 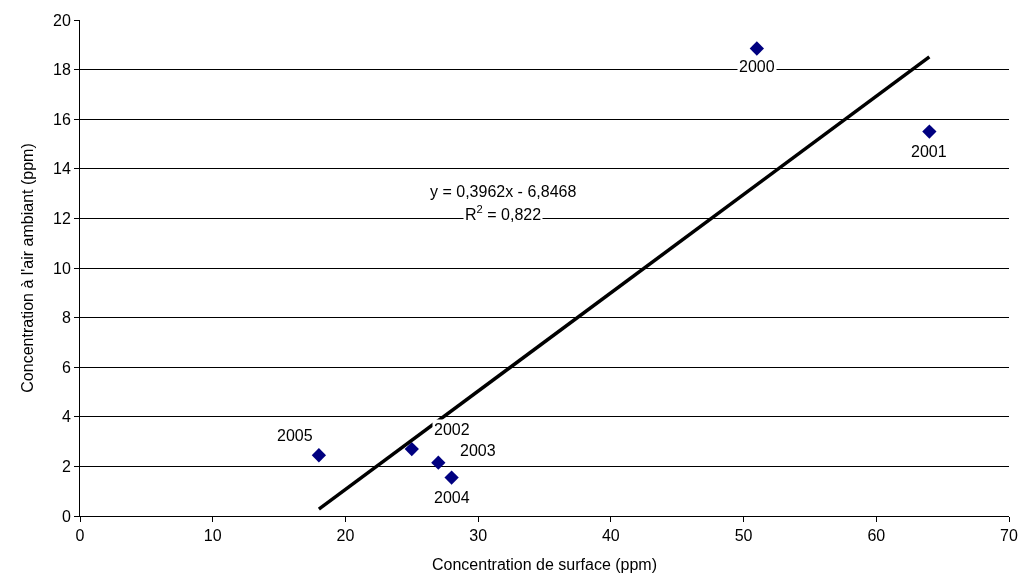 I want to click on y-tick-label: 0, so click(x=66, y=516).